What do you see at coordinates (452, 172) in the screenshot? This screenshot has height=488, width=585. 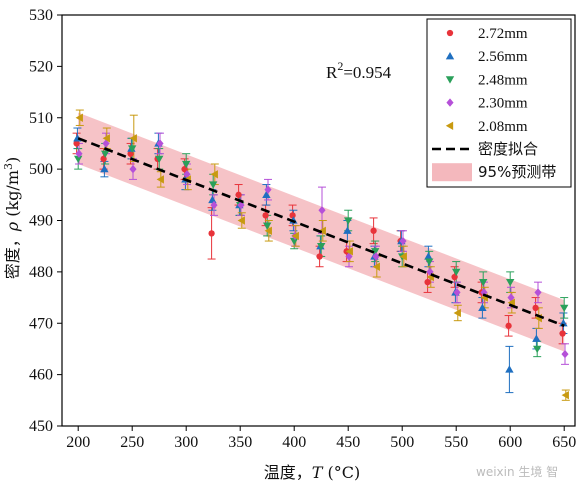 I see `legend-band-swatch` at bounding box center [452, 172].